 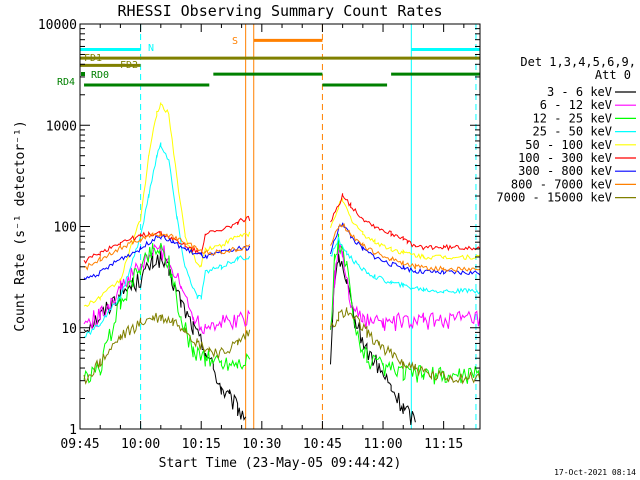 What do you see at coordinates (61, 126) in the screenshot?
I see `y-tick-label-3: 1000` at bounding box center [61, 126].